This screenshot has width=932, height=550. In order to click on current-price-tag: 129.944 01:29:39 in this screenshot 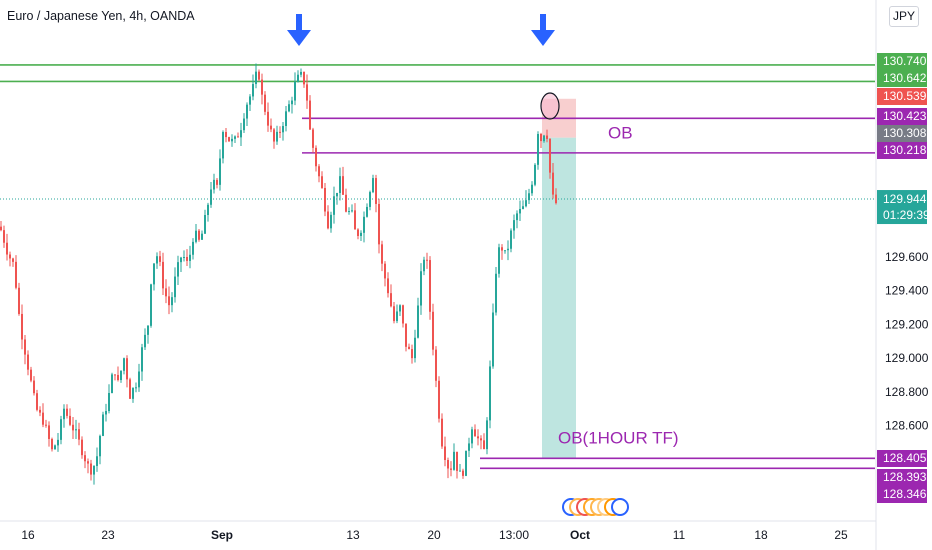, I will do `click(903, 207)`.